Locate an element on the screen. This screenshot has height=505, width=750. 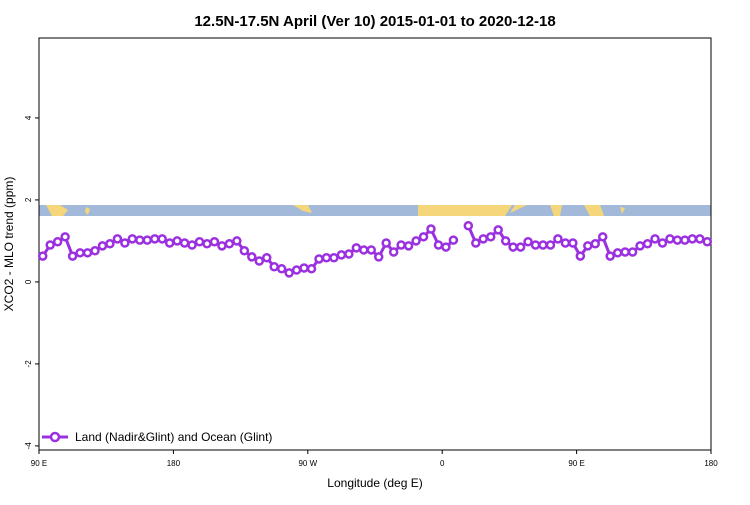
y-tick-label: -4 is located at coordinates (28, 446).